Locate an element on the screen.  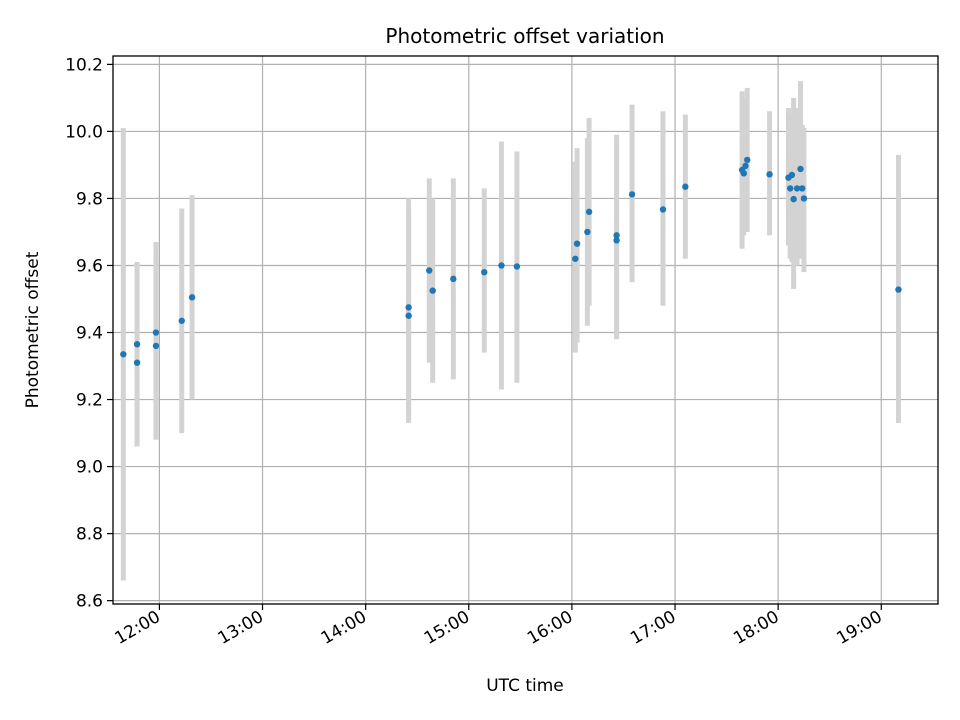
y-axis: 8.6 8.8 9.0 9.2 9.4 9.6 9.8 10.0 10.2 is located at coordinates (89, 333).